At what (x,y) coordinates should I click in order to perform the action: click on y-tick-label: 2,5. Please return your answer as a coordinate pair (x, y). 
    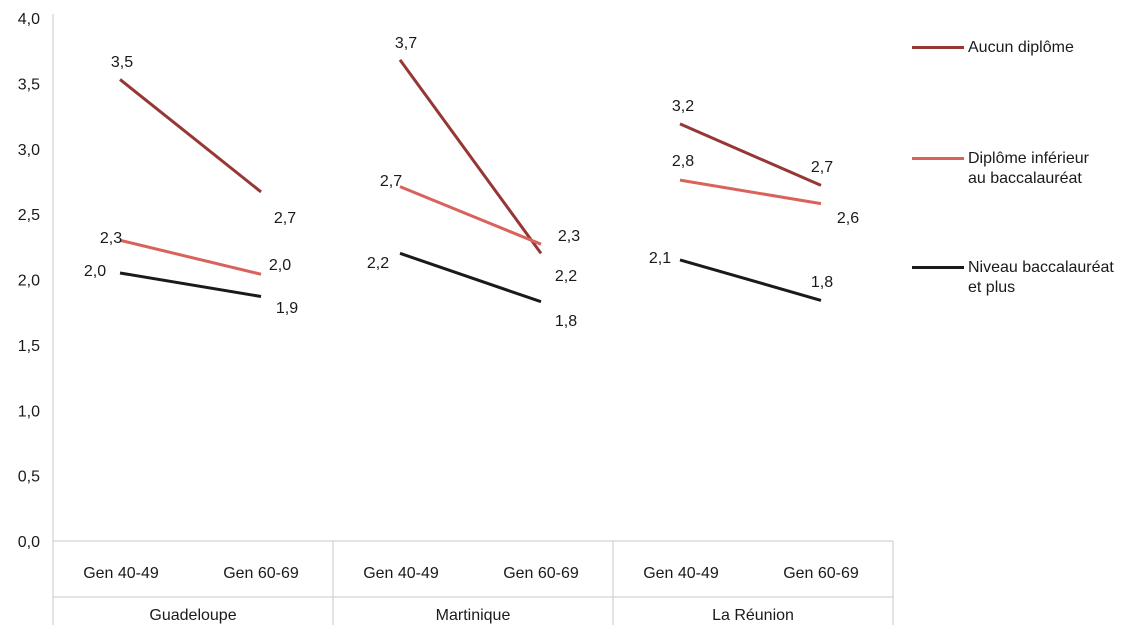
    Looking at the image, I should click on (29, 215).